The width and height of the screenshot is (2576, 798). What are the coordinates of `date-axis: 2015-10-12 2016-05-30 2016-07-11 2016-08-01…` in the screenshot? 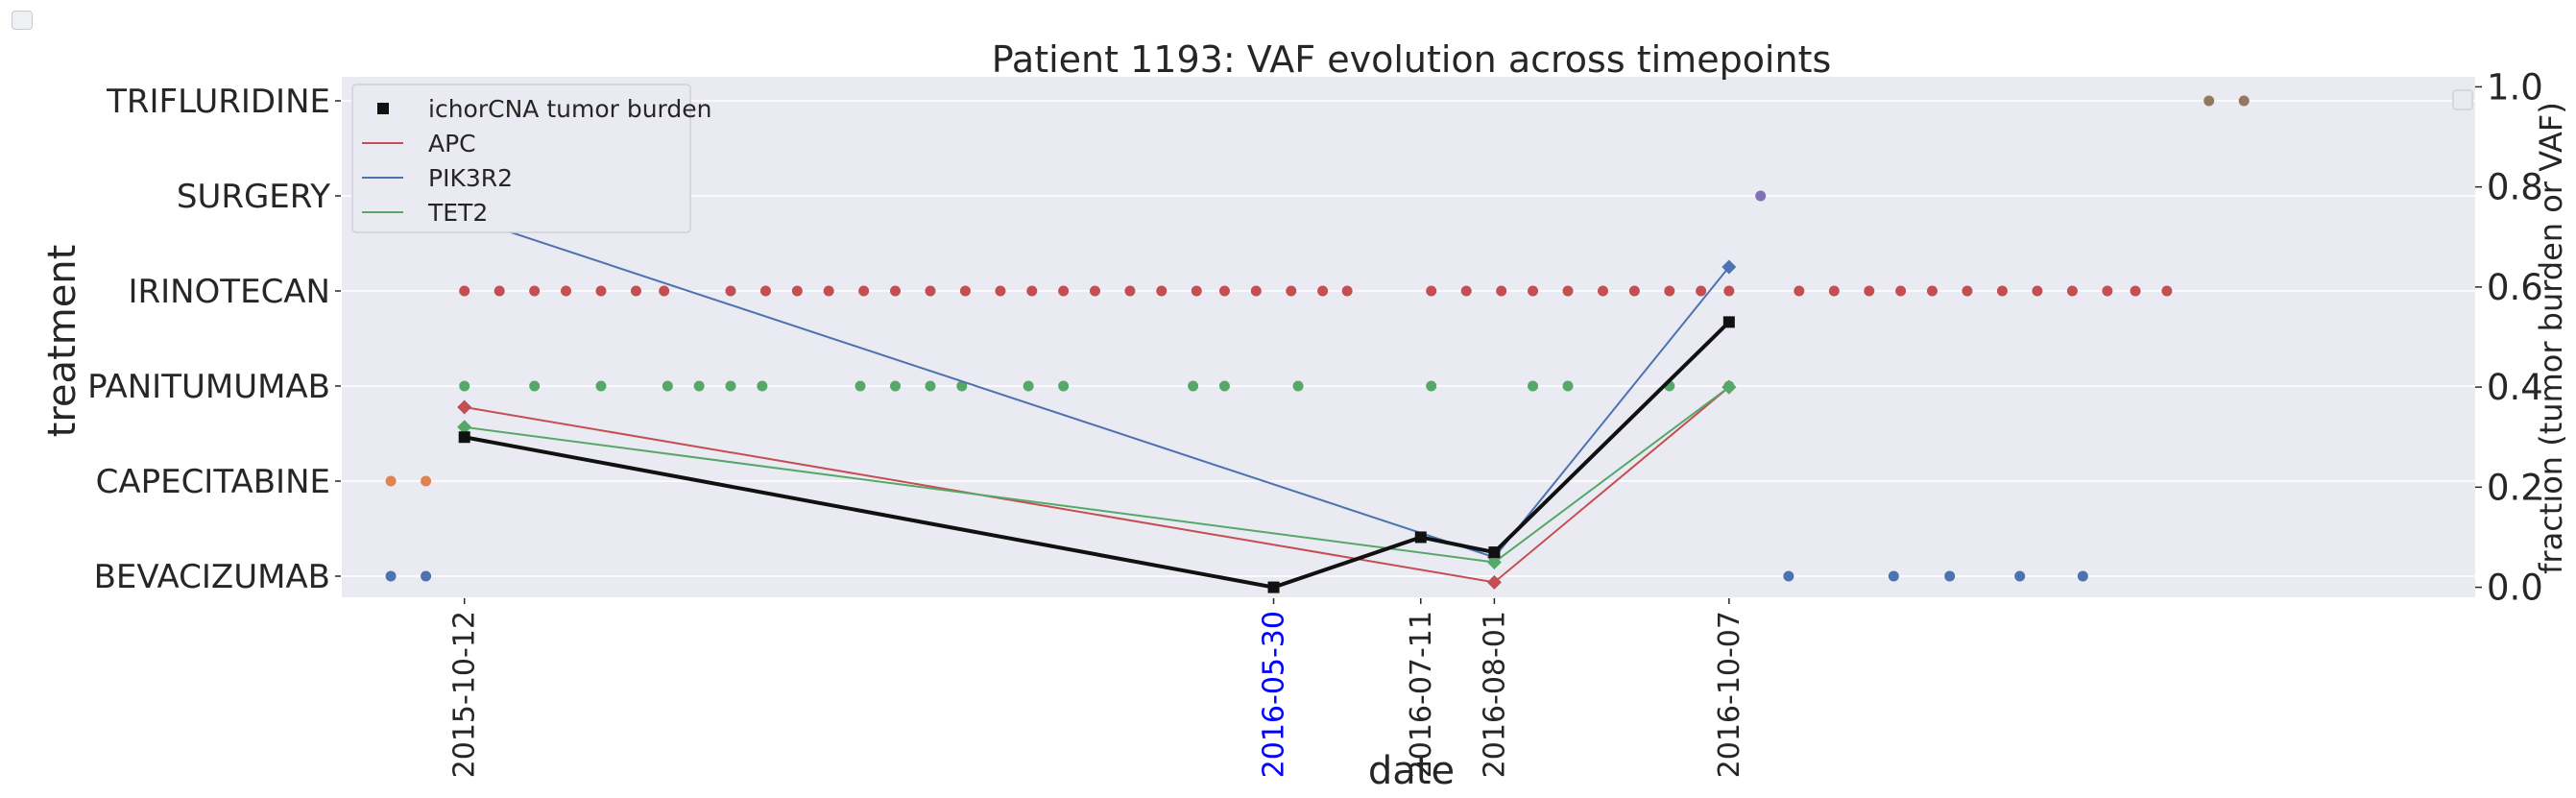 It's located at (1097, 688).